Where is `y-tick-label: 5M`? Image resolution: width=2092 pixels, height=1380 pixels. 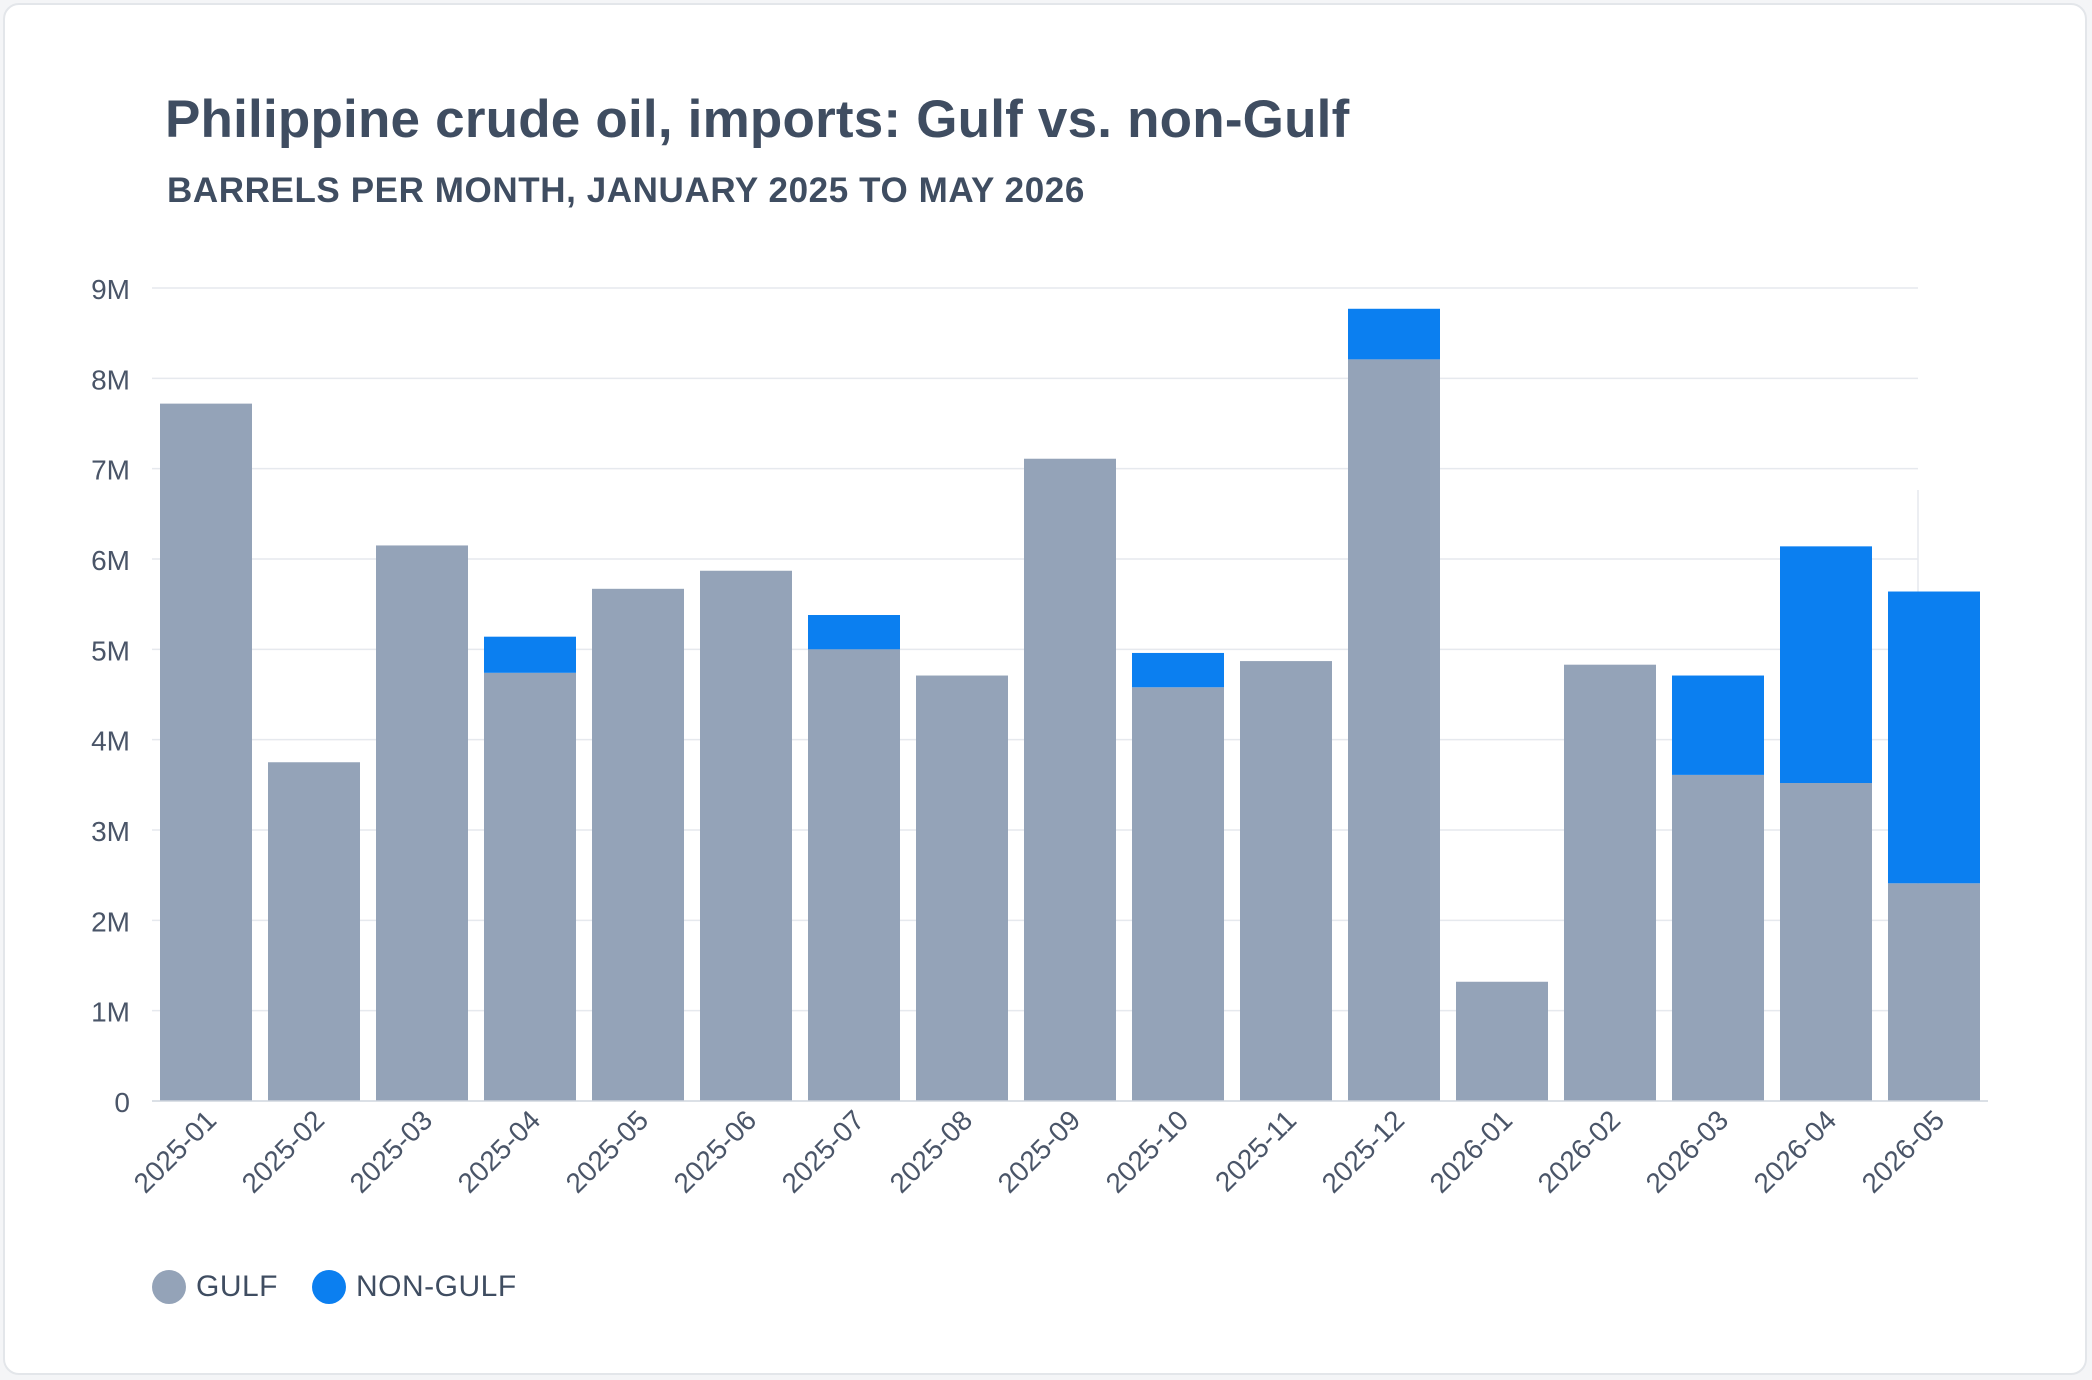 y-tick-label: 5M is located at coordinates (110, 650).